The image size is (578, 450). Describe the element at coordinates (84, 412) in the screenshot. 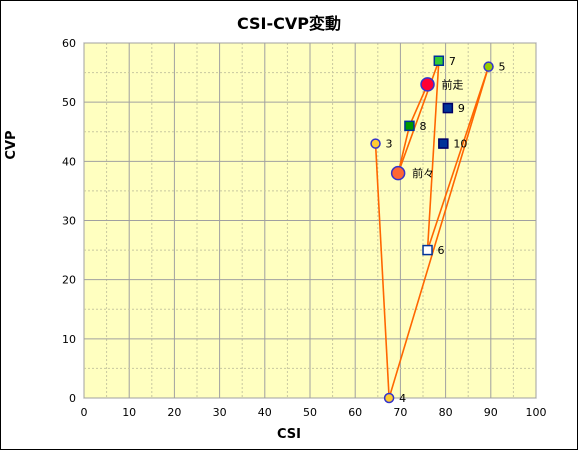

I see `x-tick-label: 0` at that location.